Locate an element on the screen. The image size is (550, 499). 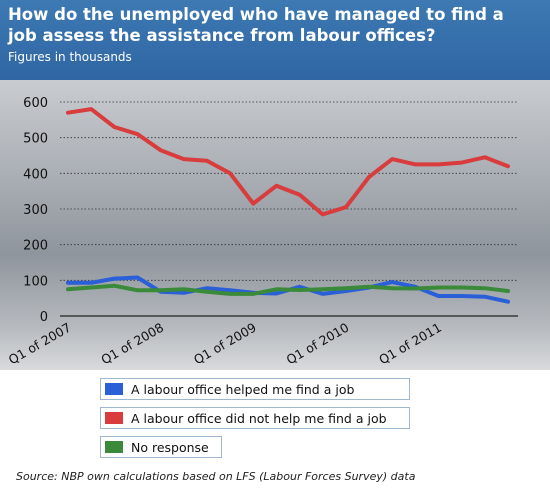
chart-subtitle: Figures in thousands is located at coordinates (70, 57).